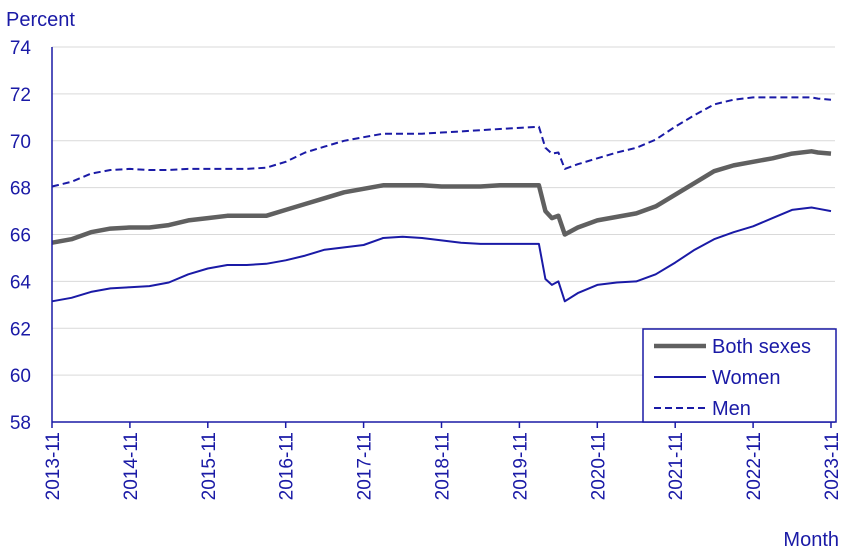 The image size is (851, 556). I want to click on x-tick-label: 2014-11, so click(131, 466).